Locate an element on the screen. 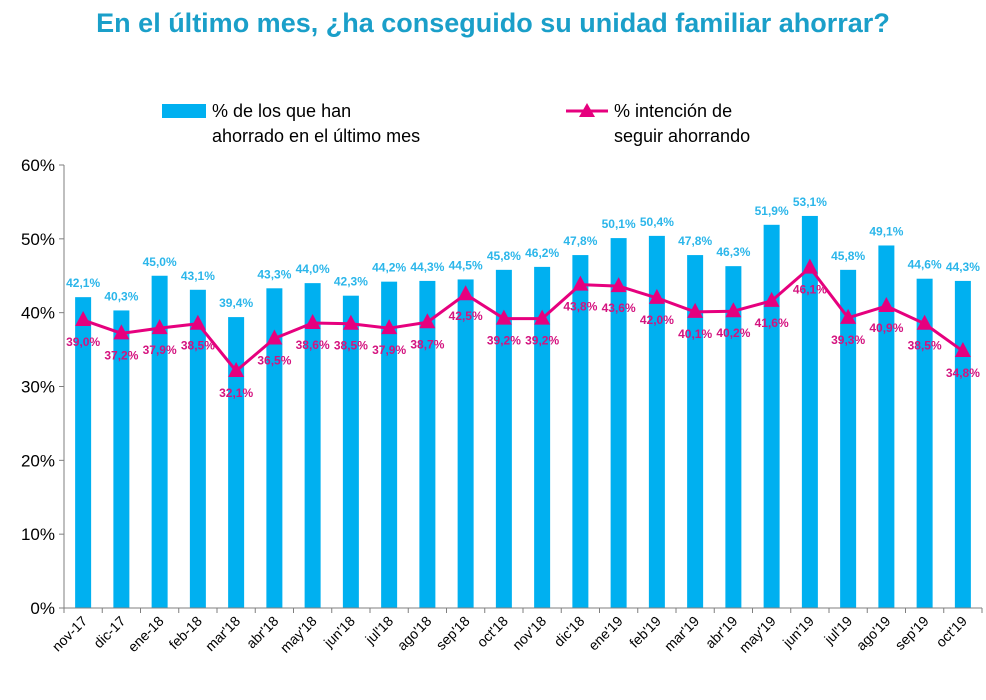  x-tick-label: nov'18 is located at coordinates (529, 633).